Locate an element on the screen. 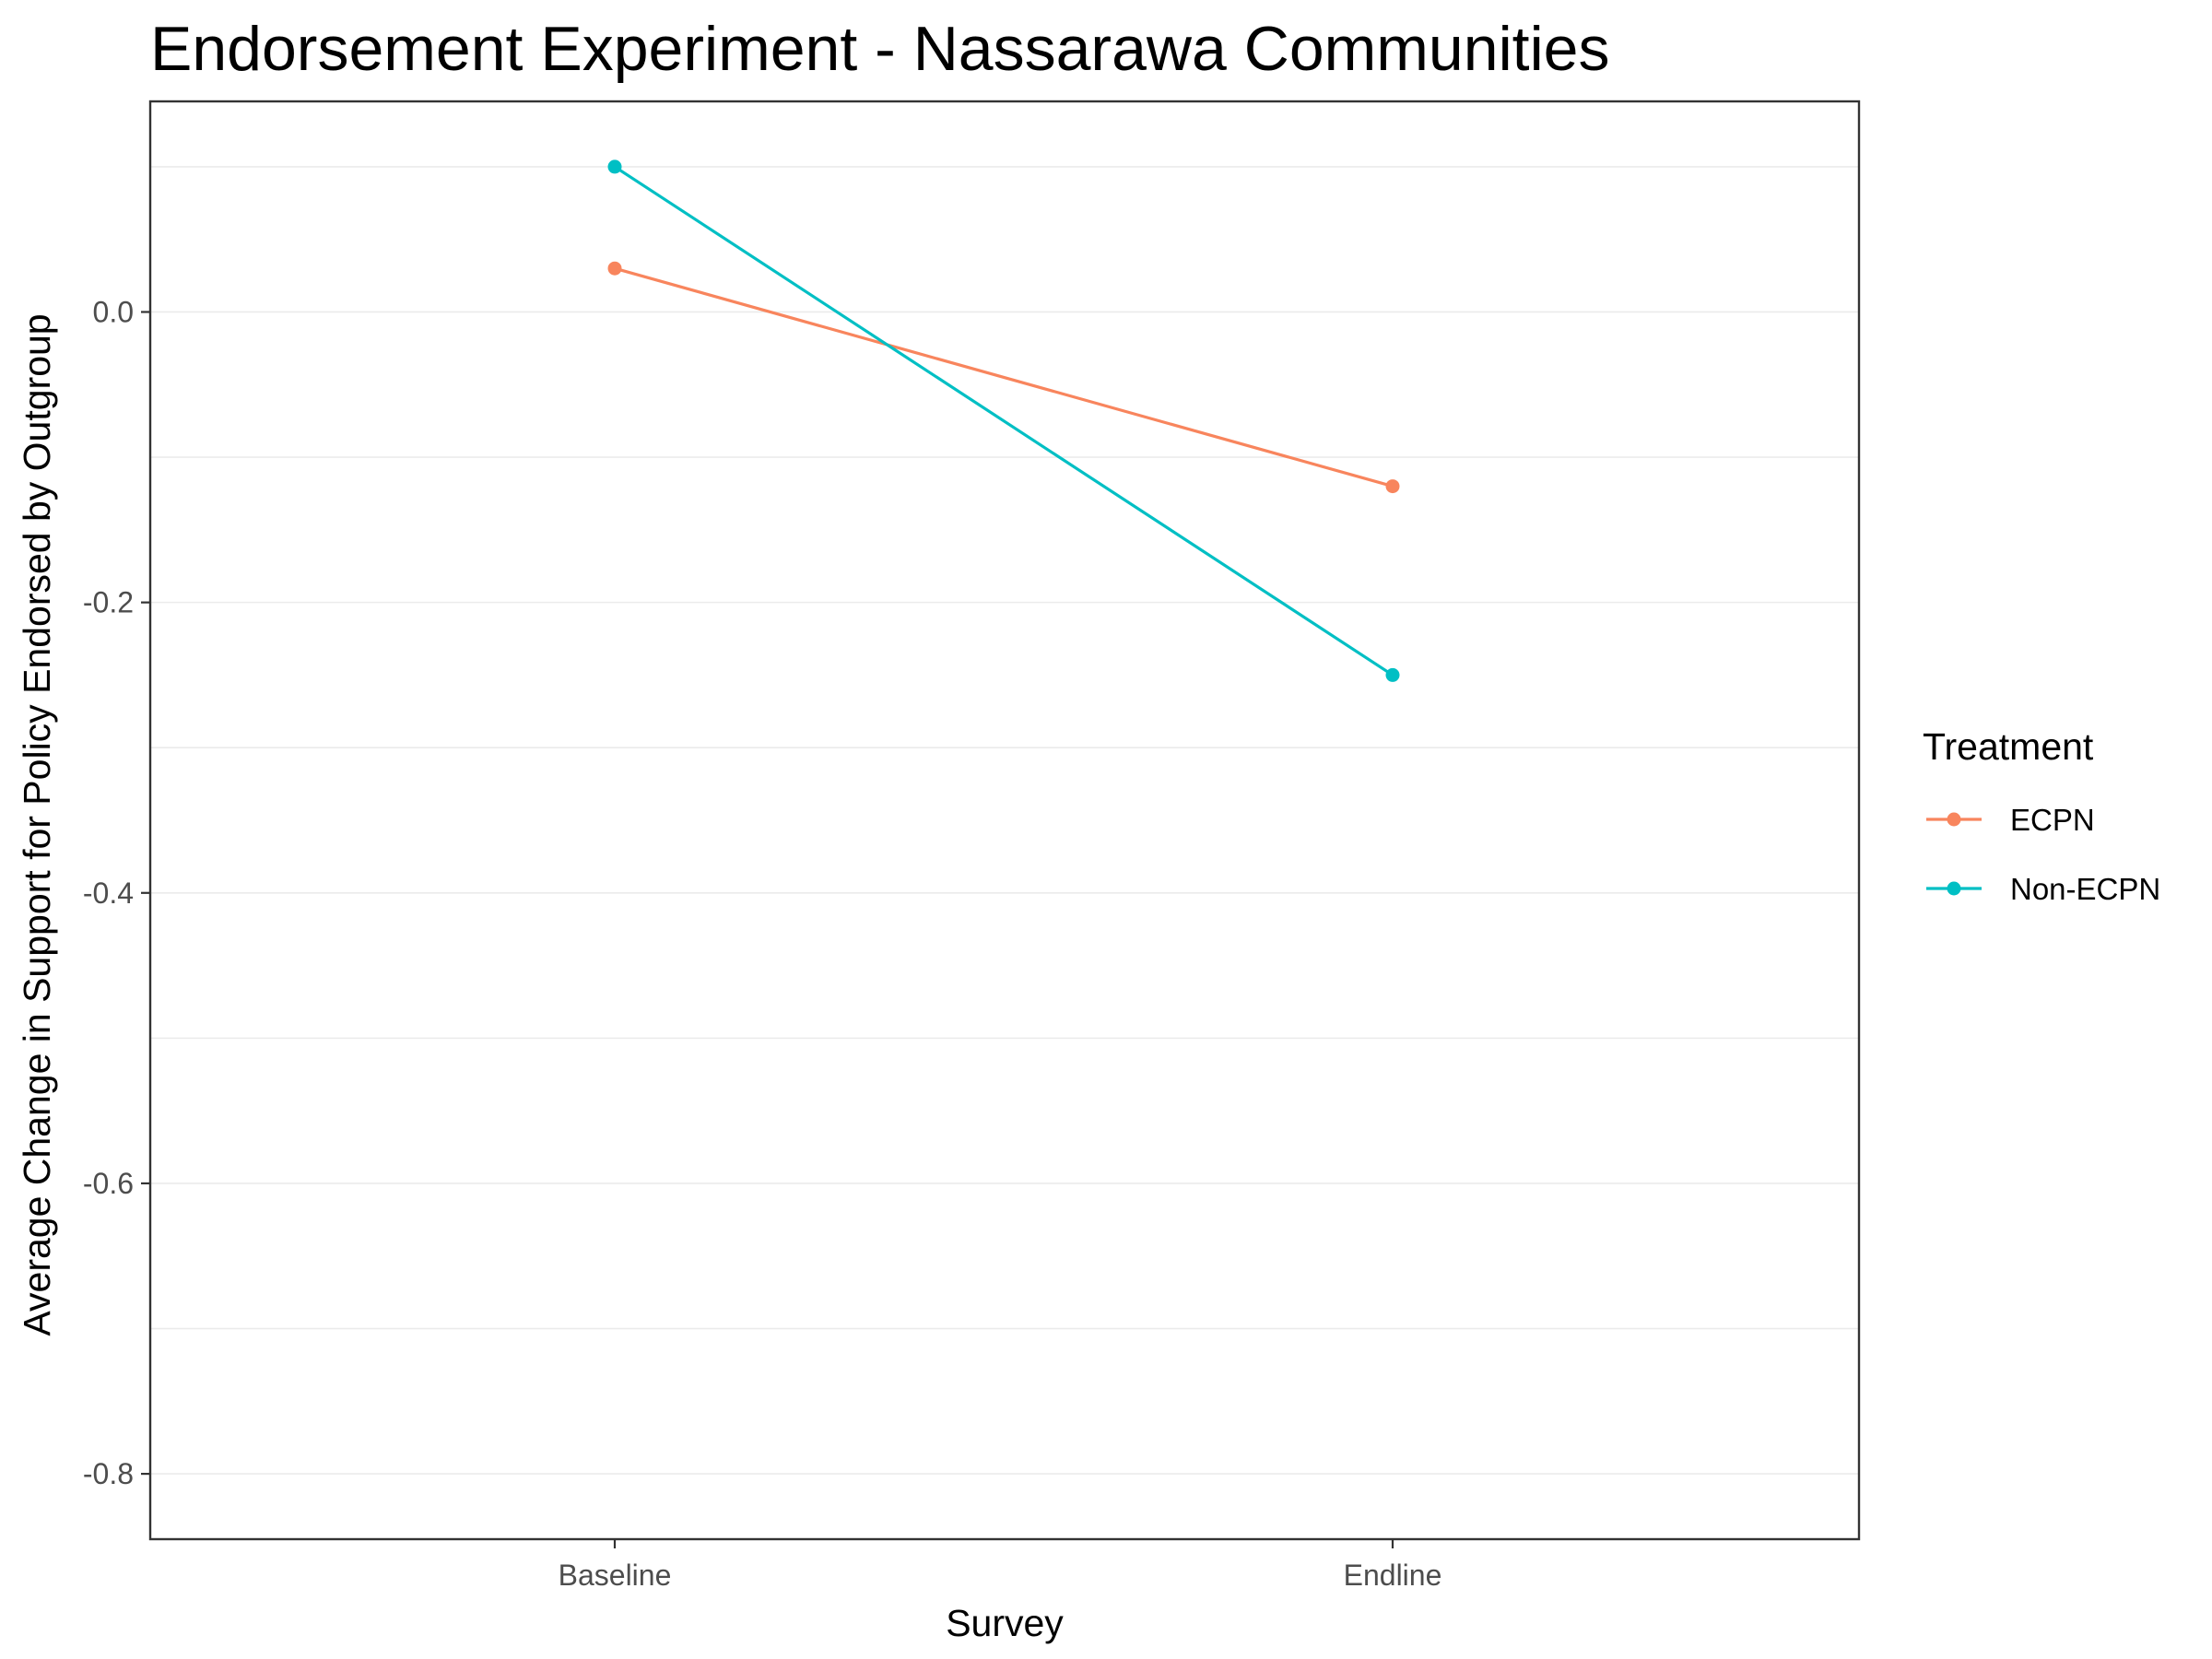 The height and width of the screenshot is (1659, 2212). y-axis: 0.0 -0.2 -0.4 -0.6 -0.8 is located at coordinates (116, 892).